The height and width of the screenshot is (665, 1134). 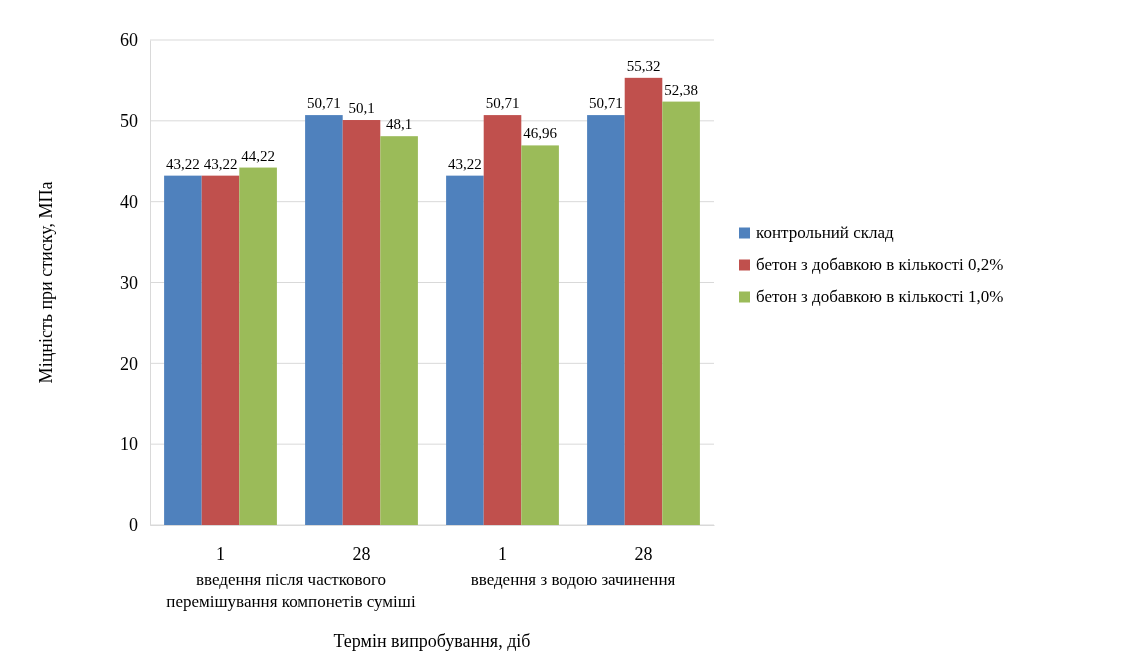 I want to click on data-label: 48,1, so click(x=399, y=124).